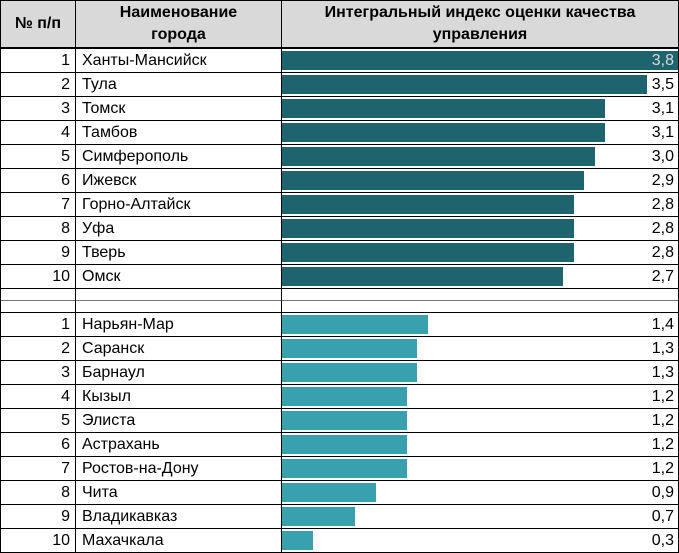 The image size is (679, 553). Describe the element at coordinates (179, 516) in the screenshot. I see `city-cell: Владикавказ` at that location.